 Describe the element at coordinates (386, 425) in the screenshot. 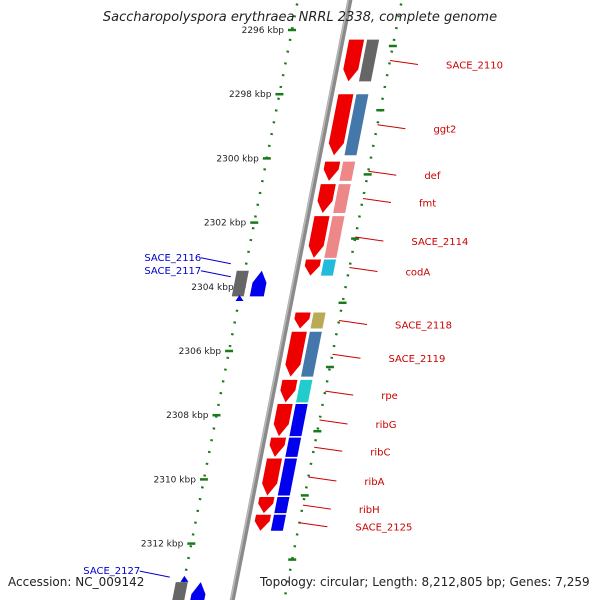

I see `gene-label-ribg: ribG` at that location.